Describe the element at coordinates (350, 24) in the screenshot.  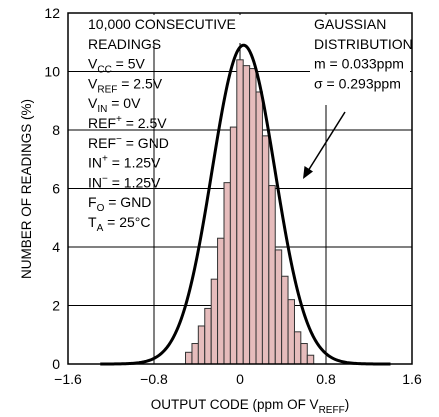
I see `annotation-line: GAUSSIAN` at that location.